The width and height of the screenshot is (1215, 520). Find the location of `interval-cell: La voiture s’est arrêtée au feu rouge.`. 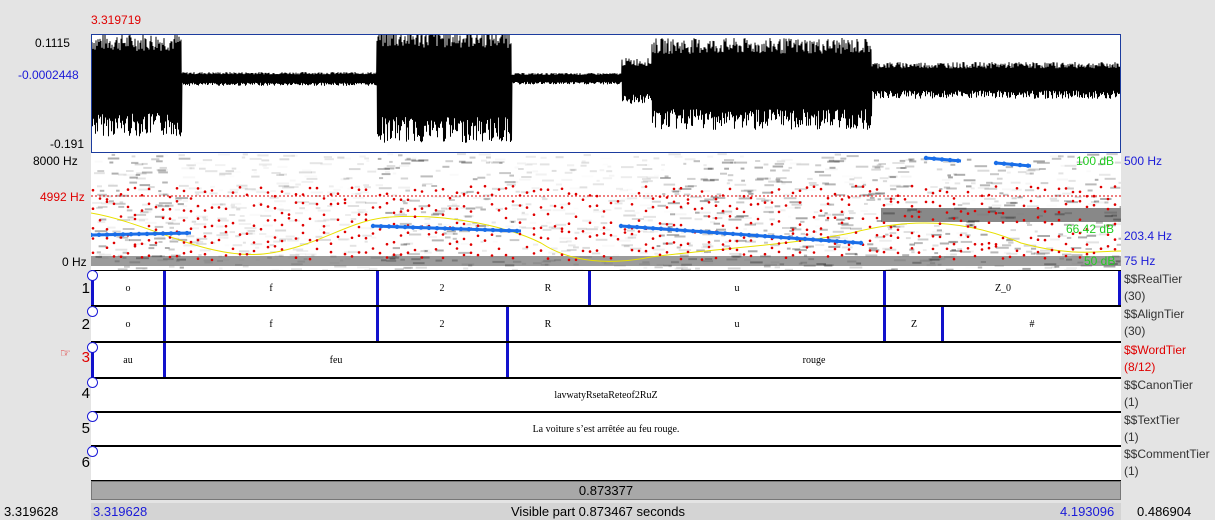

interval-cell: La voiture s’est arrêtée au feu rouge. is located at coordinates (606, 429).